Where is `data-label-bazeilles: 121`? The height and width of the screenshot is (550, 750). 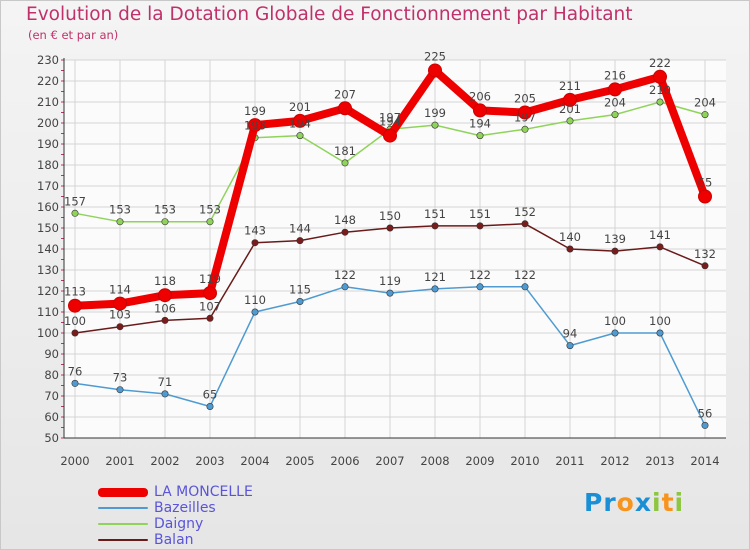 data-label-bazeilles: 121 is located at coordinates (435, 277).